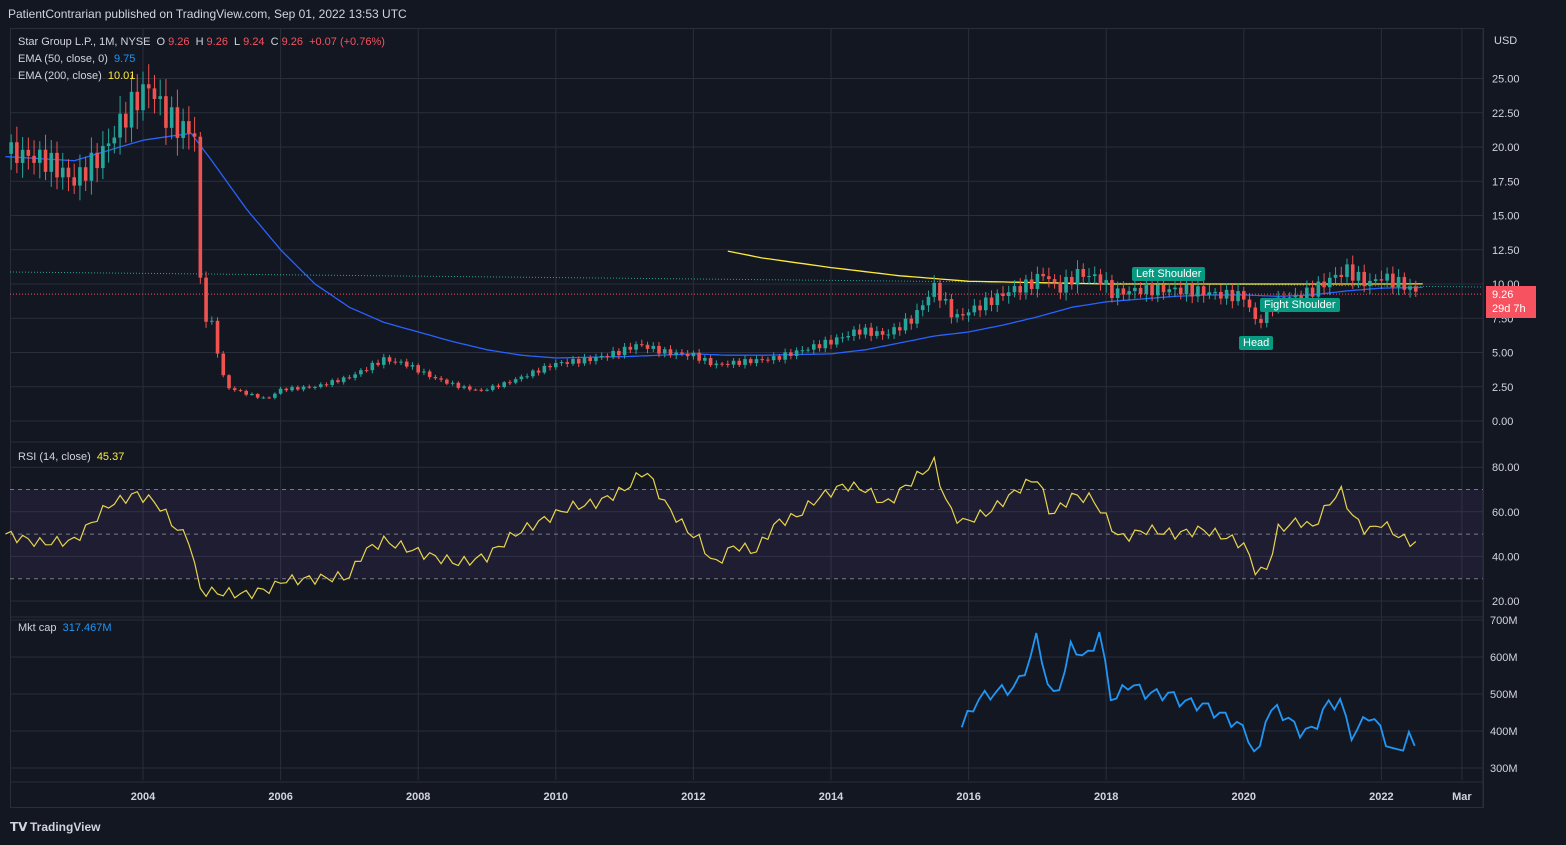 The width and height of the screenshot is (1566, 845). I want to click on tradingview-logo-icon: 𝗧𝗩, so click(19, 827).